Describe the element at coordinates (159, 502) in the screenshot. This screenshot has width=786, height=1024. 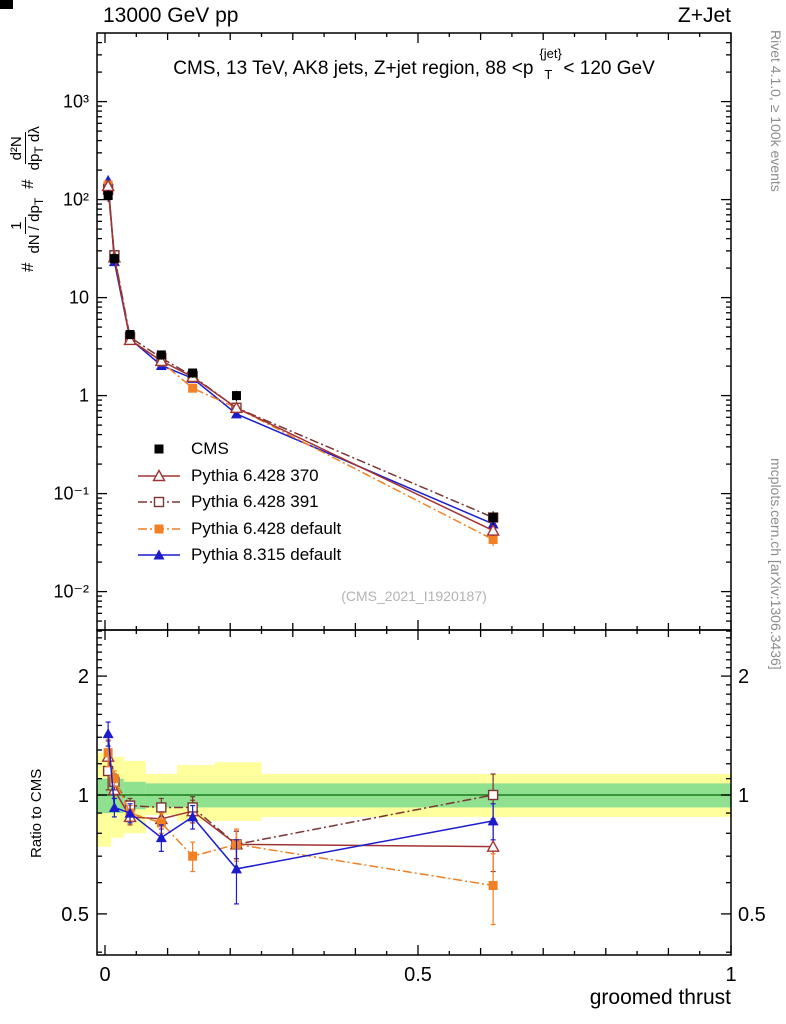
I see `square-open-icon` at that location.